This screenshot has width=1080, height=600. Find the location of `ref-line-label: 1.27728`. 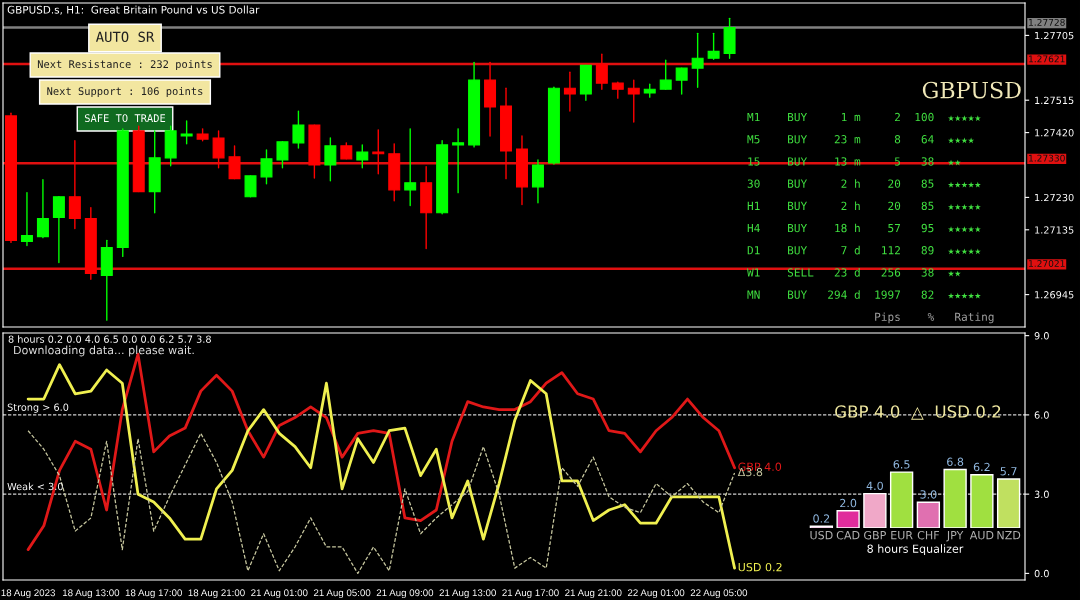

ref-line-label: 1.27728 is located at coordinates (1047, 22).